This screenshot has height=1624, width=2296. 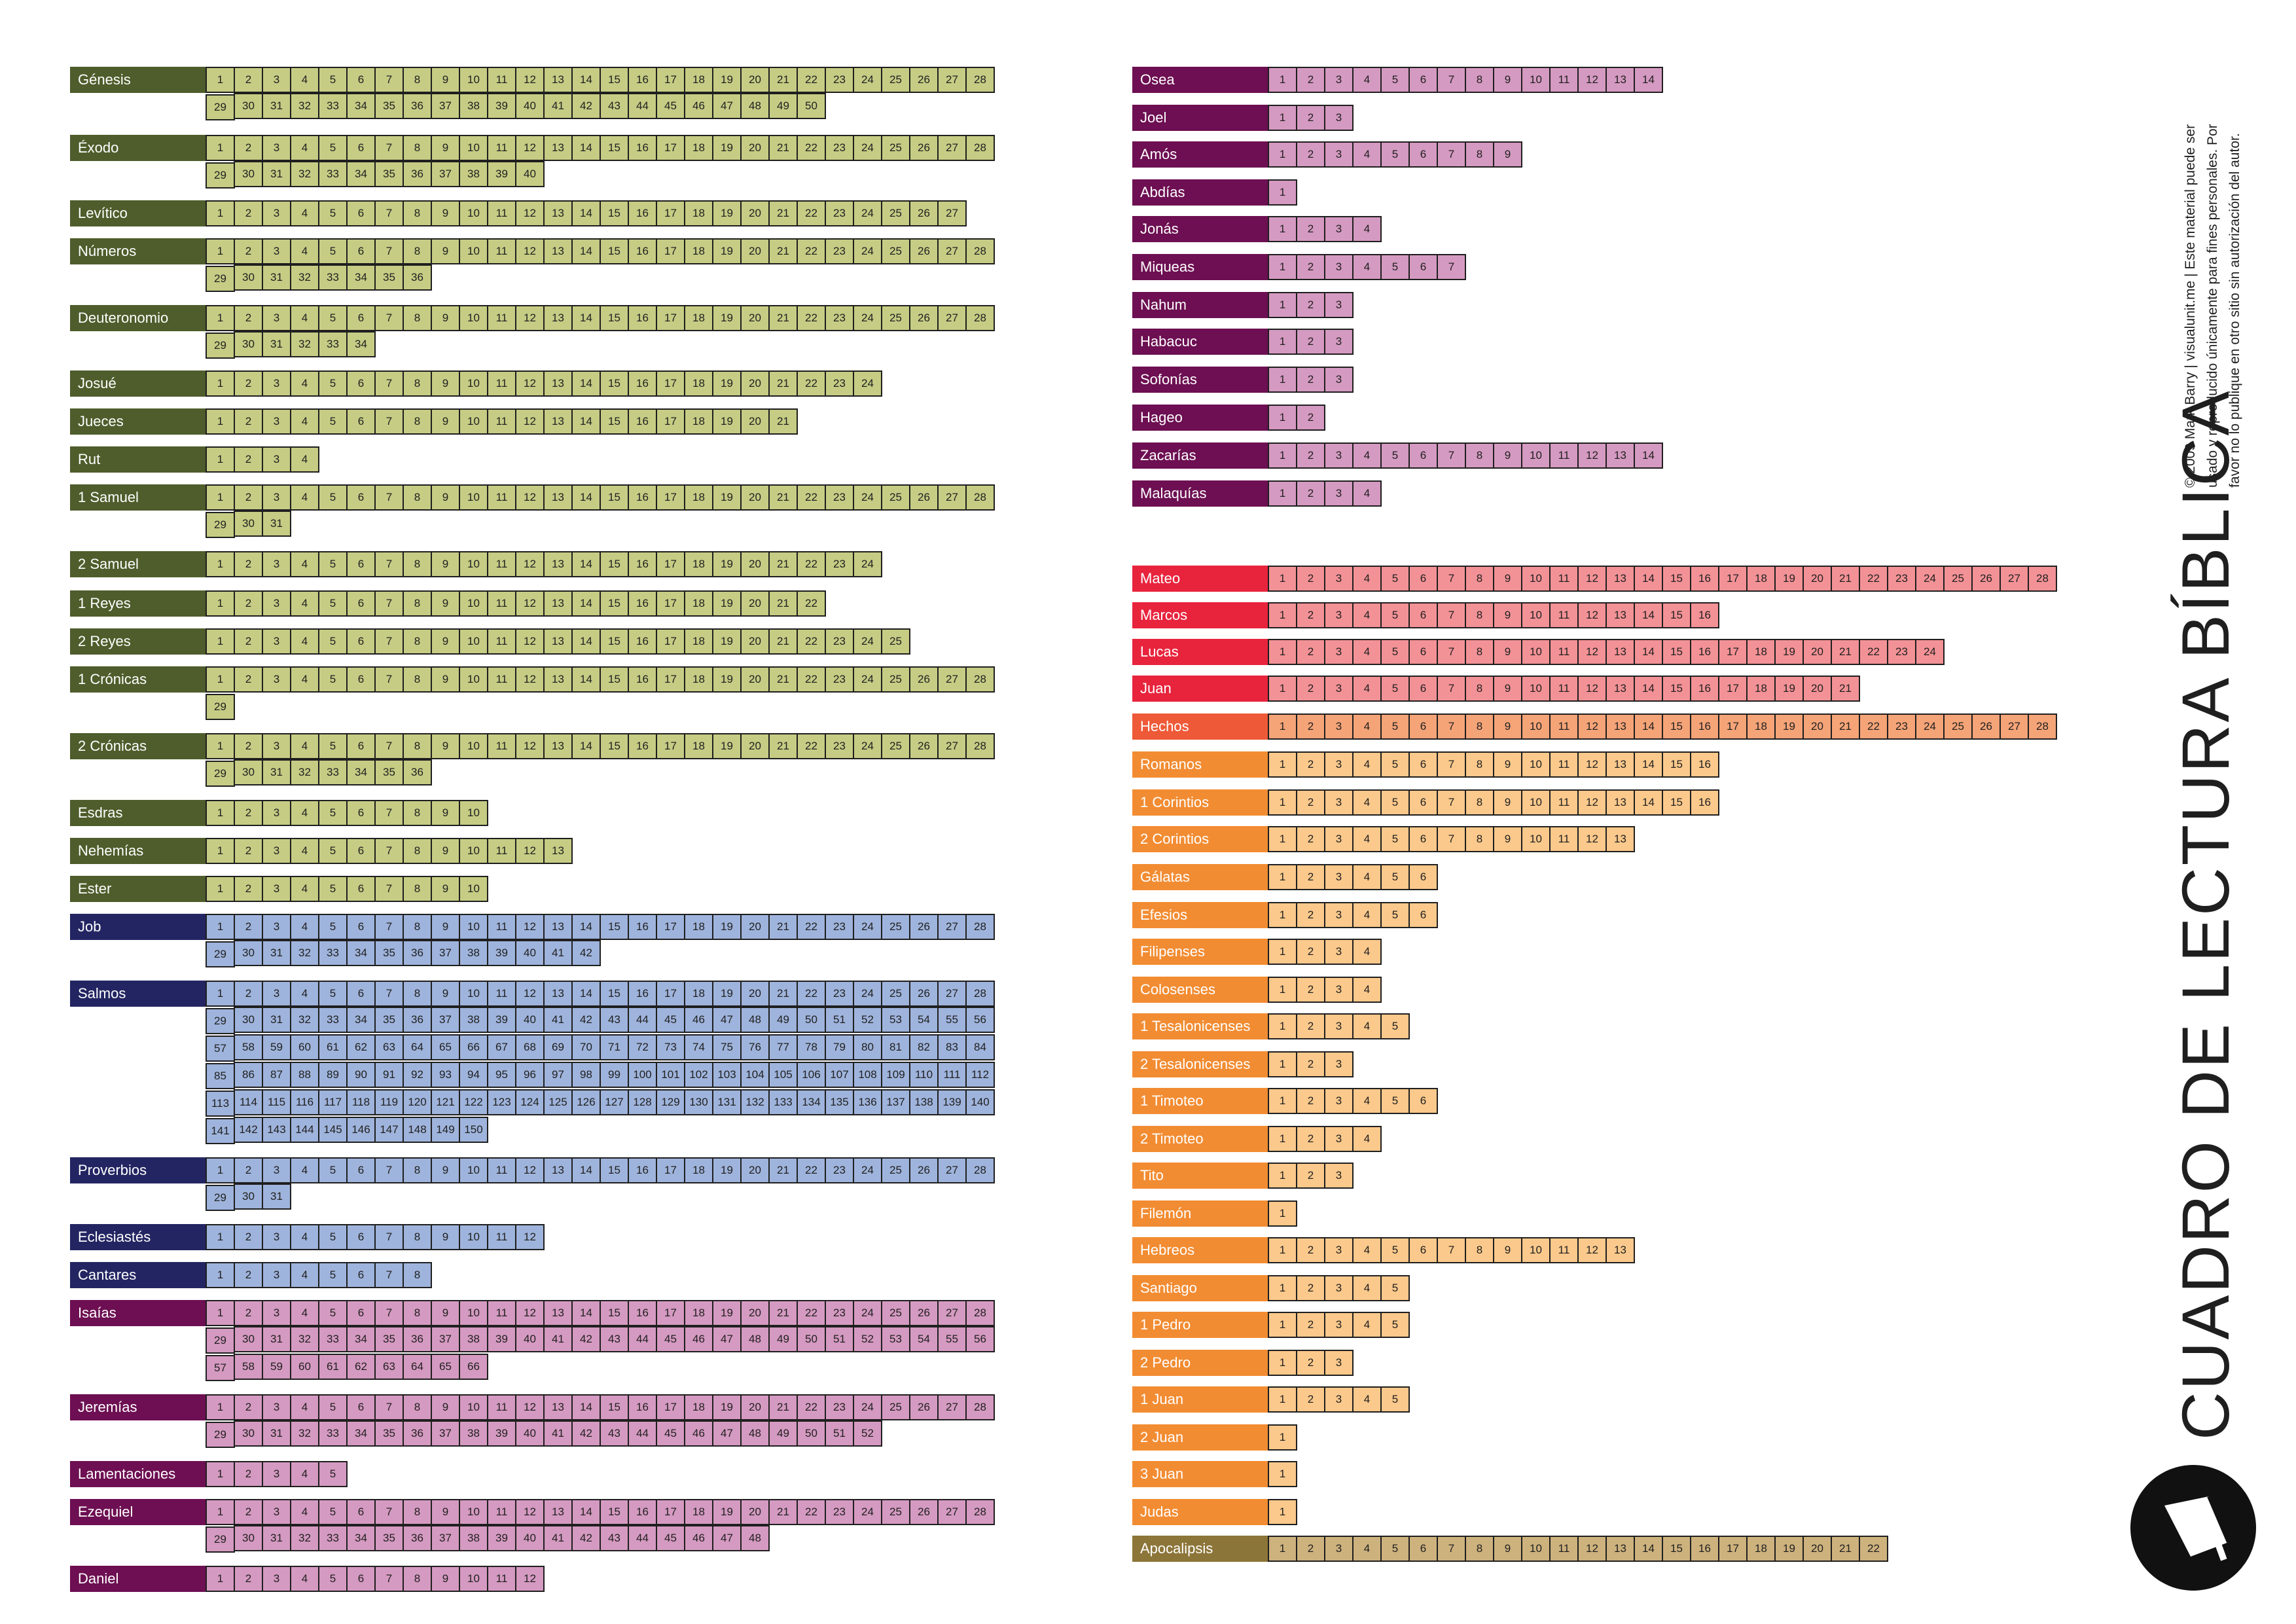 What do you see at coordinates (417, 1102) in the screenshot?
I see `chapter-cell: 120` at bounding box center [417, 1102].